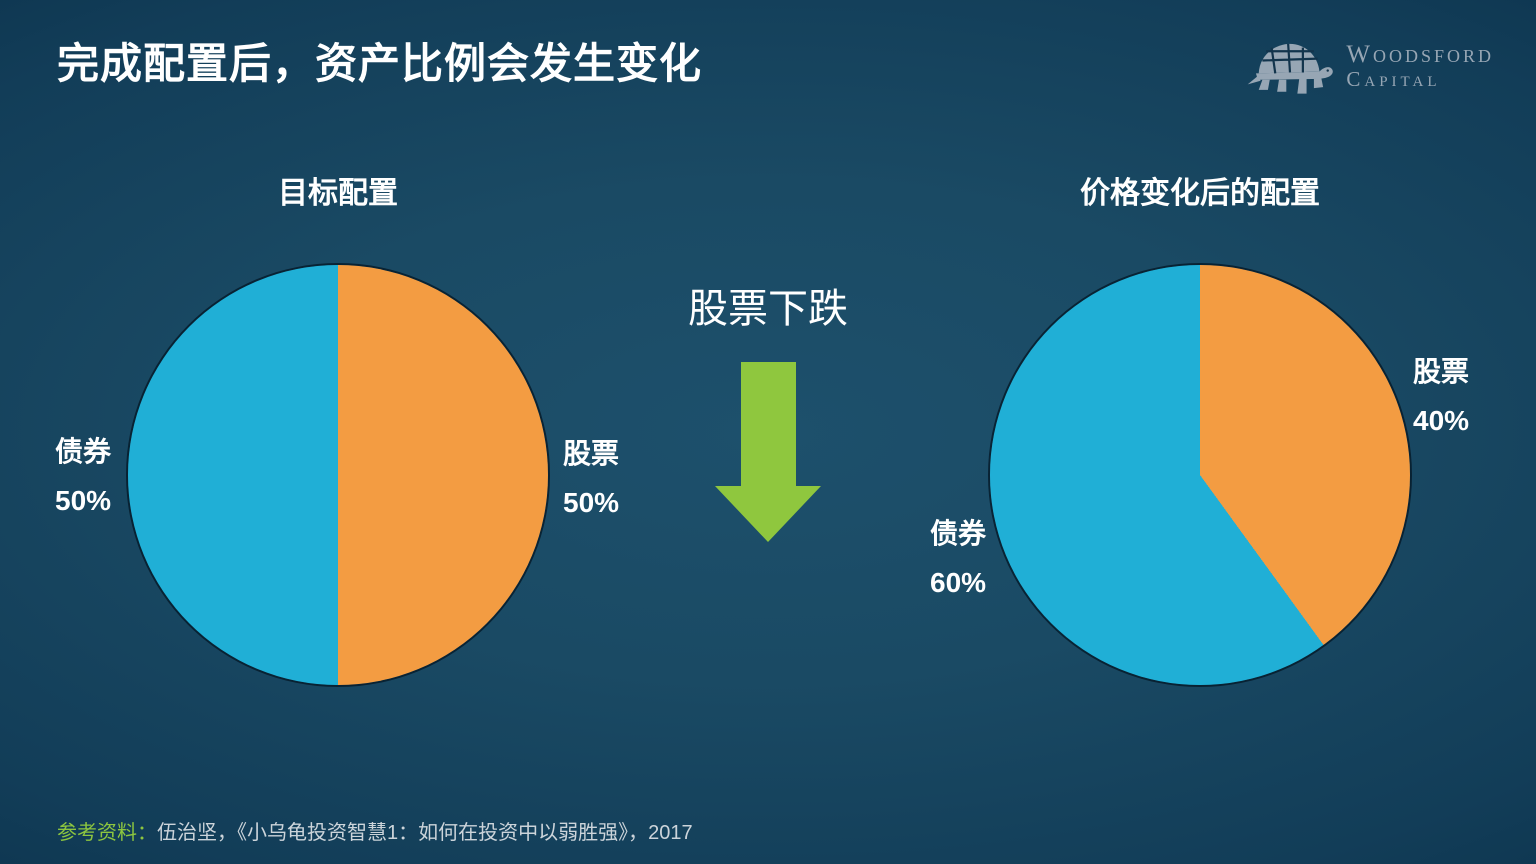  What do you see at coordinates (380, 63) in the screenshot?
I see `page-title: 完成配置后，资产比例会发生变化` at bounding box center [380, 63].